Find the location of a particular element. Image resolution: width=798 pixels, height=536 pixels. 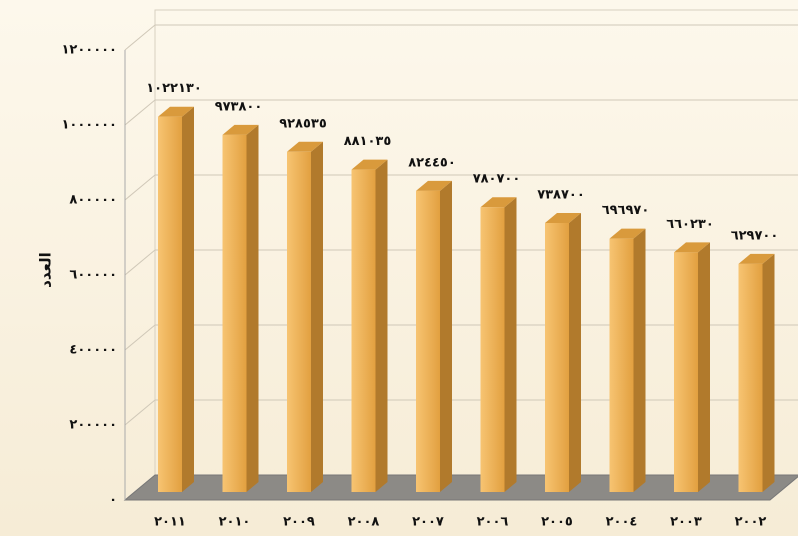

value-label: ٧٣٨٧٠٠ is located at coordinates (561, 194).